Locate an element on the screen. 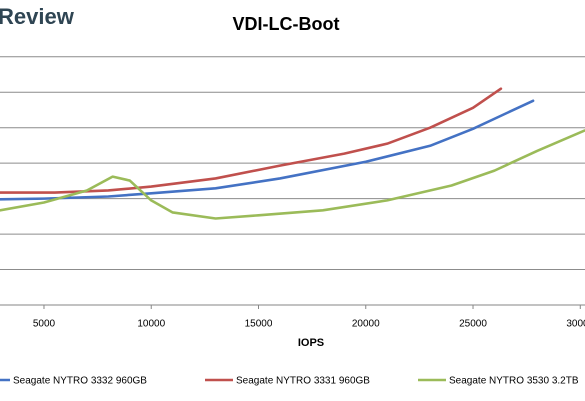 This screenshot has width=585, height=401. legend-label: Seagate NYTRO 3331 960GB is located at coordinates (303, 381).